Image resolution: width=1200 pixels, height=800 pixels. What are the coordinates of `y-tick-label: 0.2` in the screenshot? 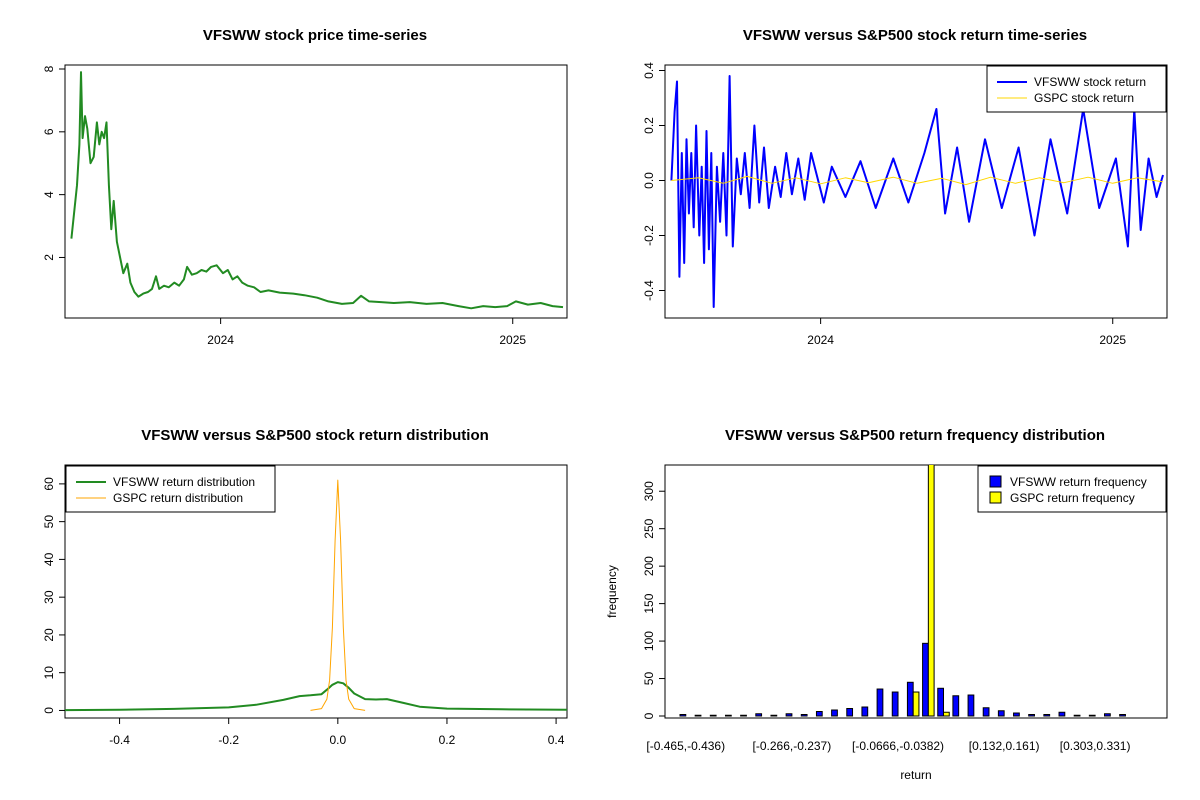 It's located at (649, 125).